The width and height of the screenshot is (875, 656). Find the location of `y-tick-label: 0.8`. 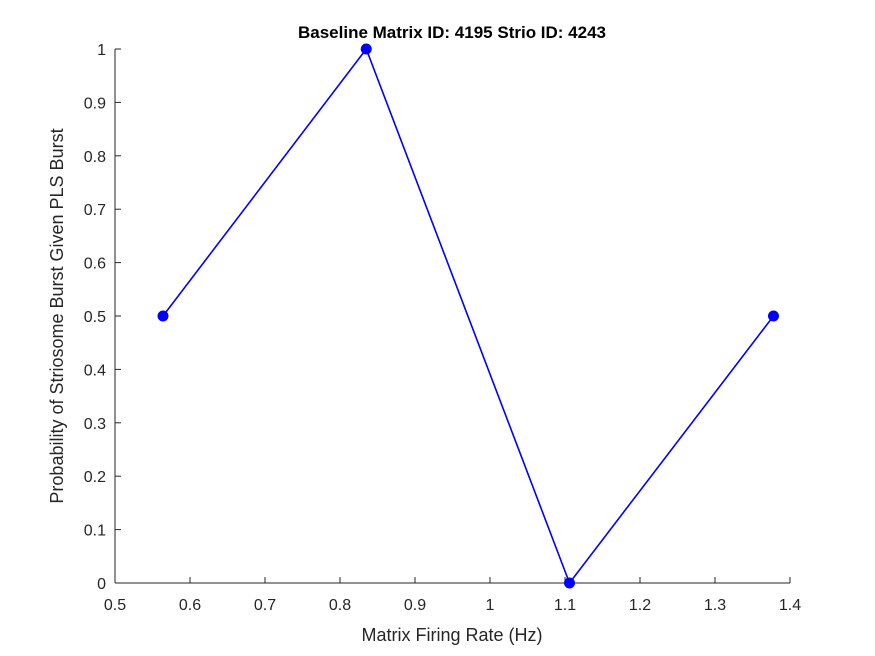

y-tick-label: 0.8 is located at coordinates (95, 157).